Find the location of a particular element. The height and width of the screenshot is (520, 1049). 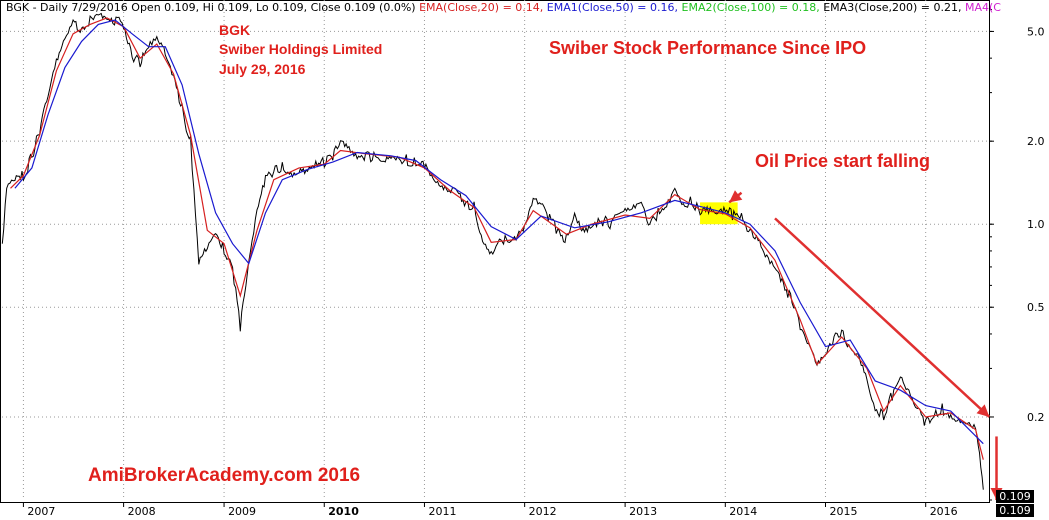

header-ema20: EMA(Close,20) = 0.14, is located at coordinates (481, 7).